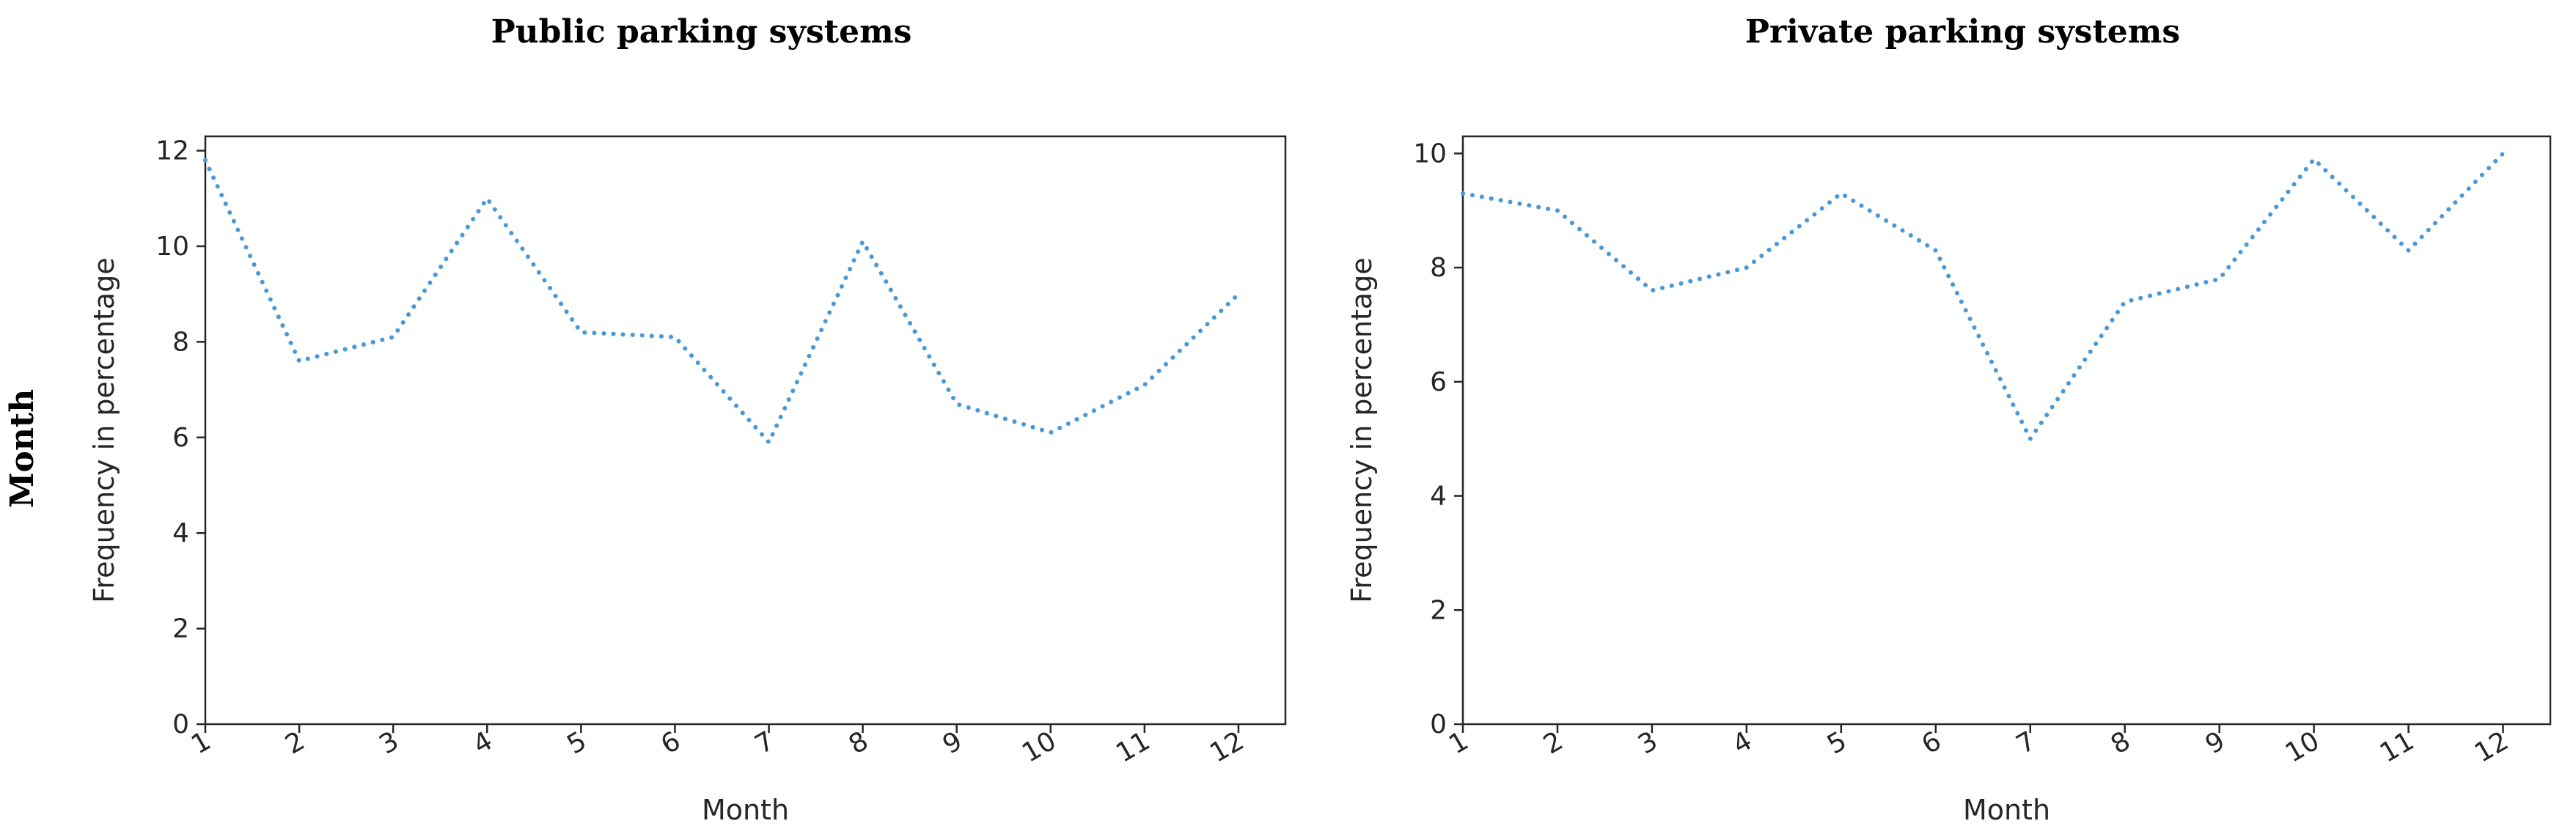 Image resolution: width=2576 pixels, height=840 pixels. What do you see at coordinates (1227, 747) in the screenshot?
I see `chart-1-x-tick-label: 12` at bounding box center [1227, 747].